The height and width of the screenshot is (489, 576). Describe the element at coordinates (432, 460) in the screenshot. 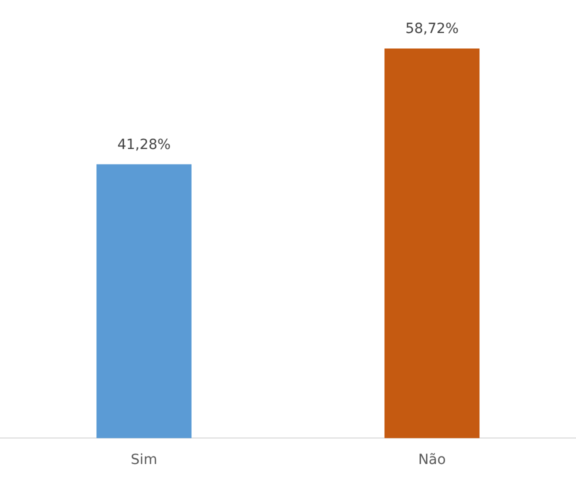

I see `x-tick-label: Não` at that location.